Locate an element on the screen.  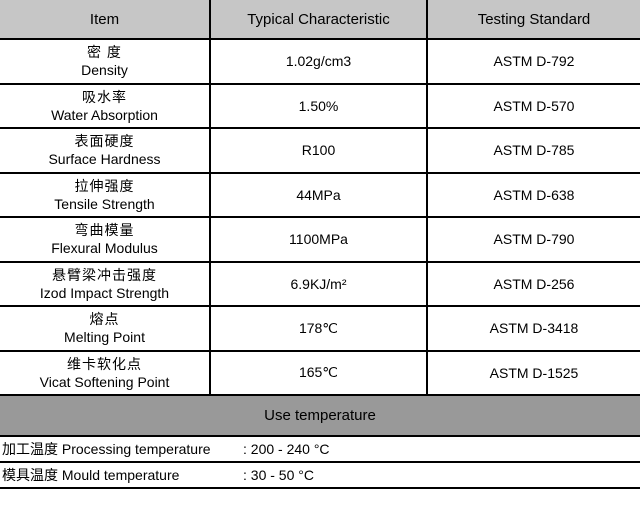
column-header-item: Item is located at coordinates (105, 20).